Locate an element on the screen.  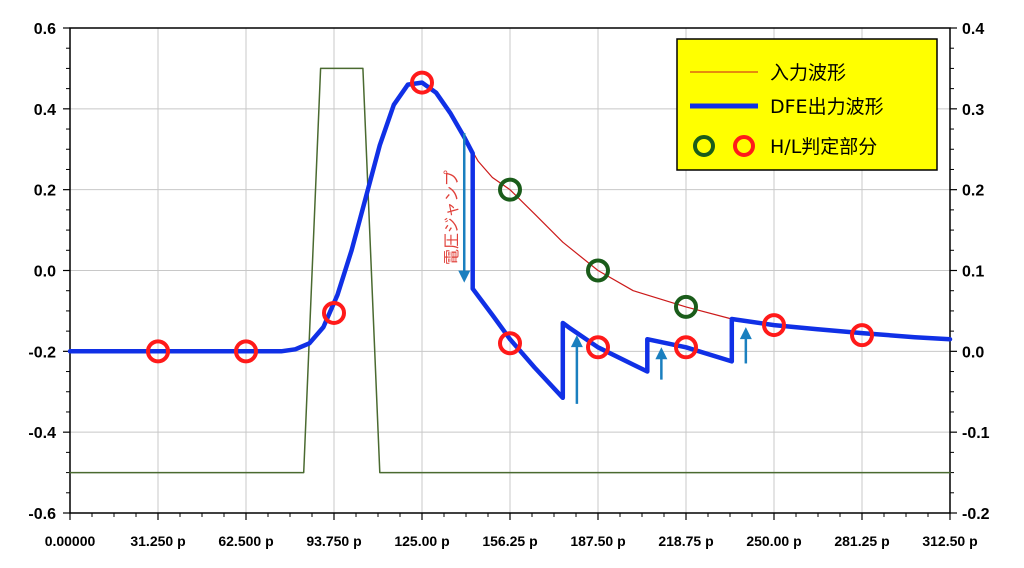
y-left-tick-label: 0.0 is located at coordinates (45, 272).